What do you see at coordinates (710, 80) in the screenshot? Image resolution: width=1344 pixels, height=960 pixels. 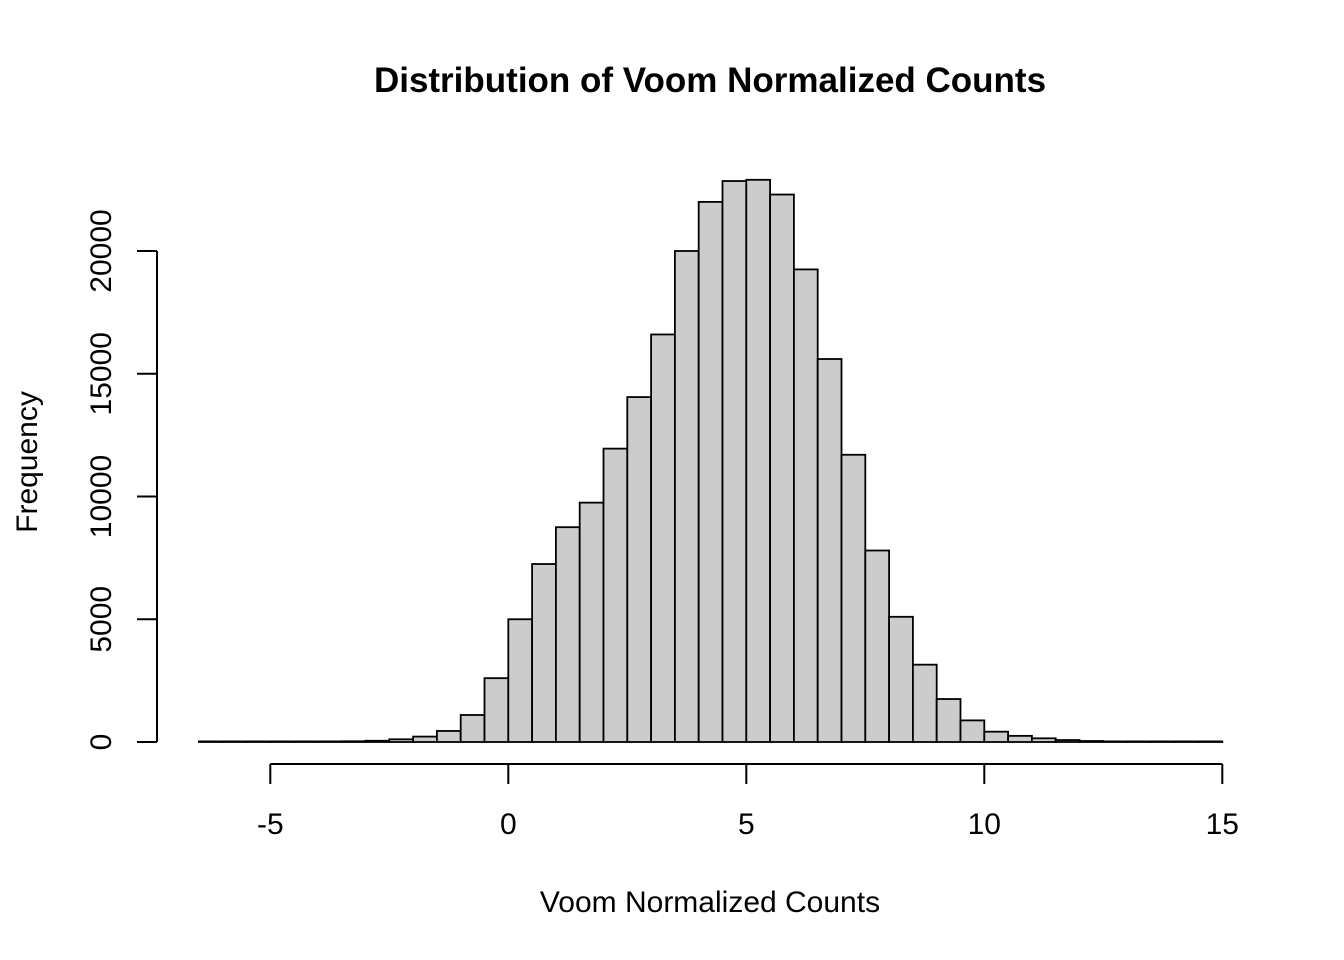 I see `chart-title: Distribution of Voom Normalized Counts` at bounding box center [710, 80].